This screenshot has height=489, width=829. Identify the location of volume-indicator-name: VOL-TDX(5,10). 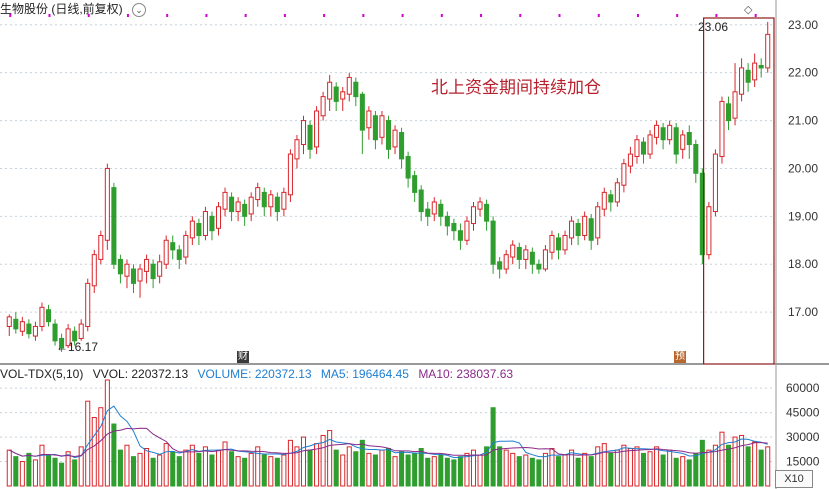
(42, 374).